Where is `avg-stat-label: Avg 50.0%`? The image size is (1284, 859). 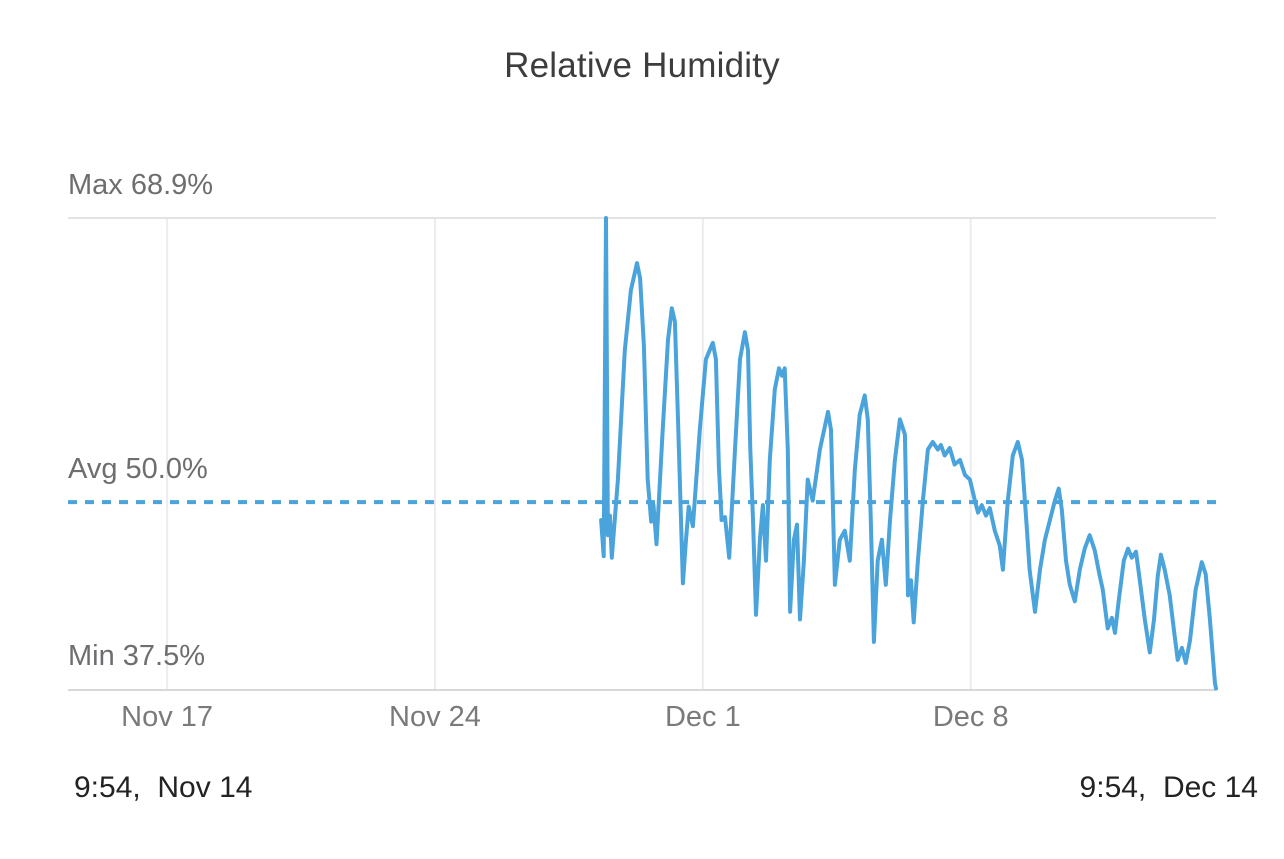
avg-stat-label: Avg 50.0% is located at coordinates (138, 469).